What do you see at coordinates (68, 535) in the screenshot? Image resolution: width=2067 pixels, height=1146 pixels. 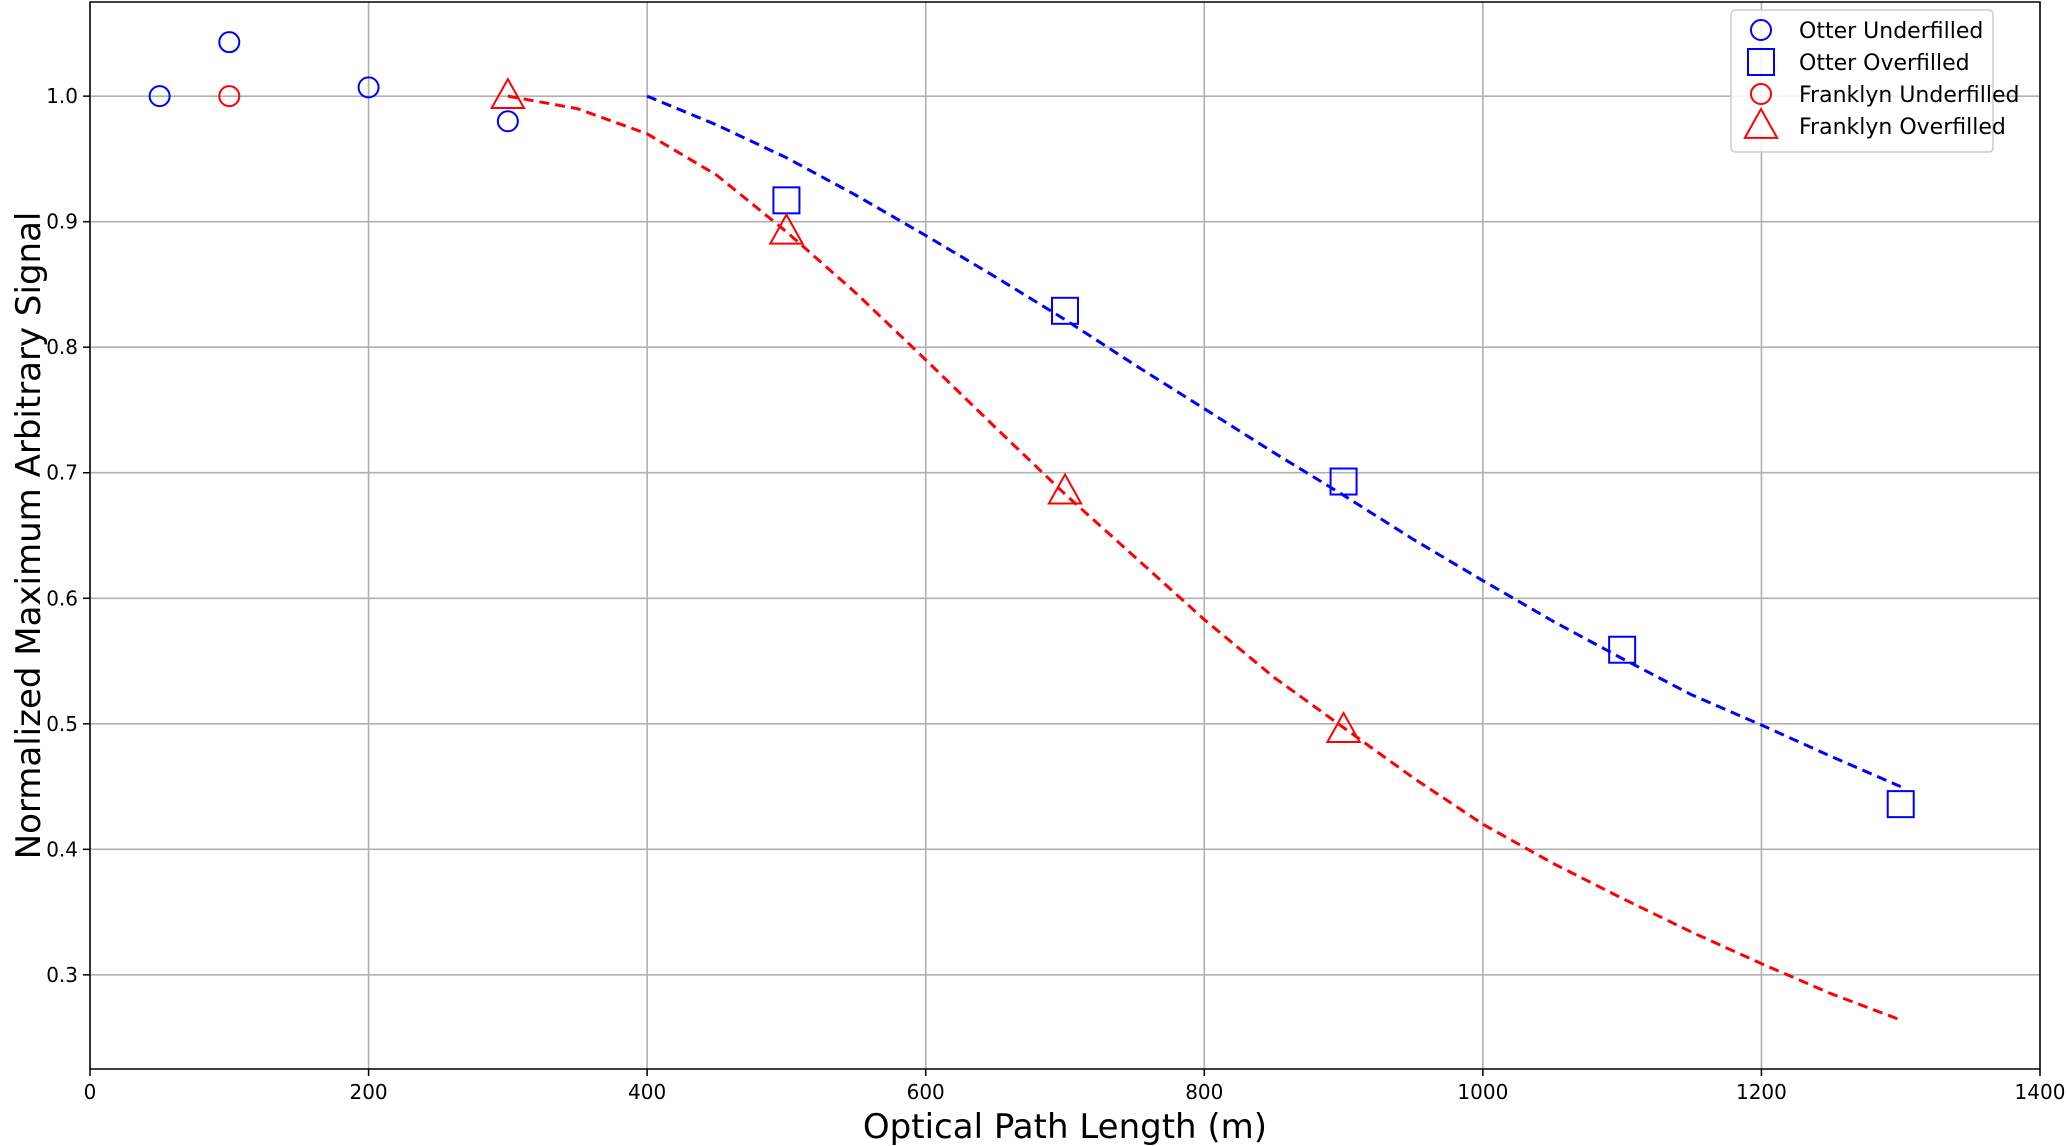 I see `y-axis-ticks: 0.3 0.4 0.5 0.6 0.7 0.8 0.9 1.0` at bounding box center [68, 535].